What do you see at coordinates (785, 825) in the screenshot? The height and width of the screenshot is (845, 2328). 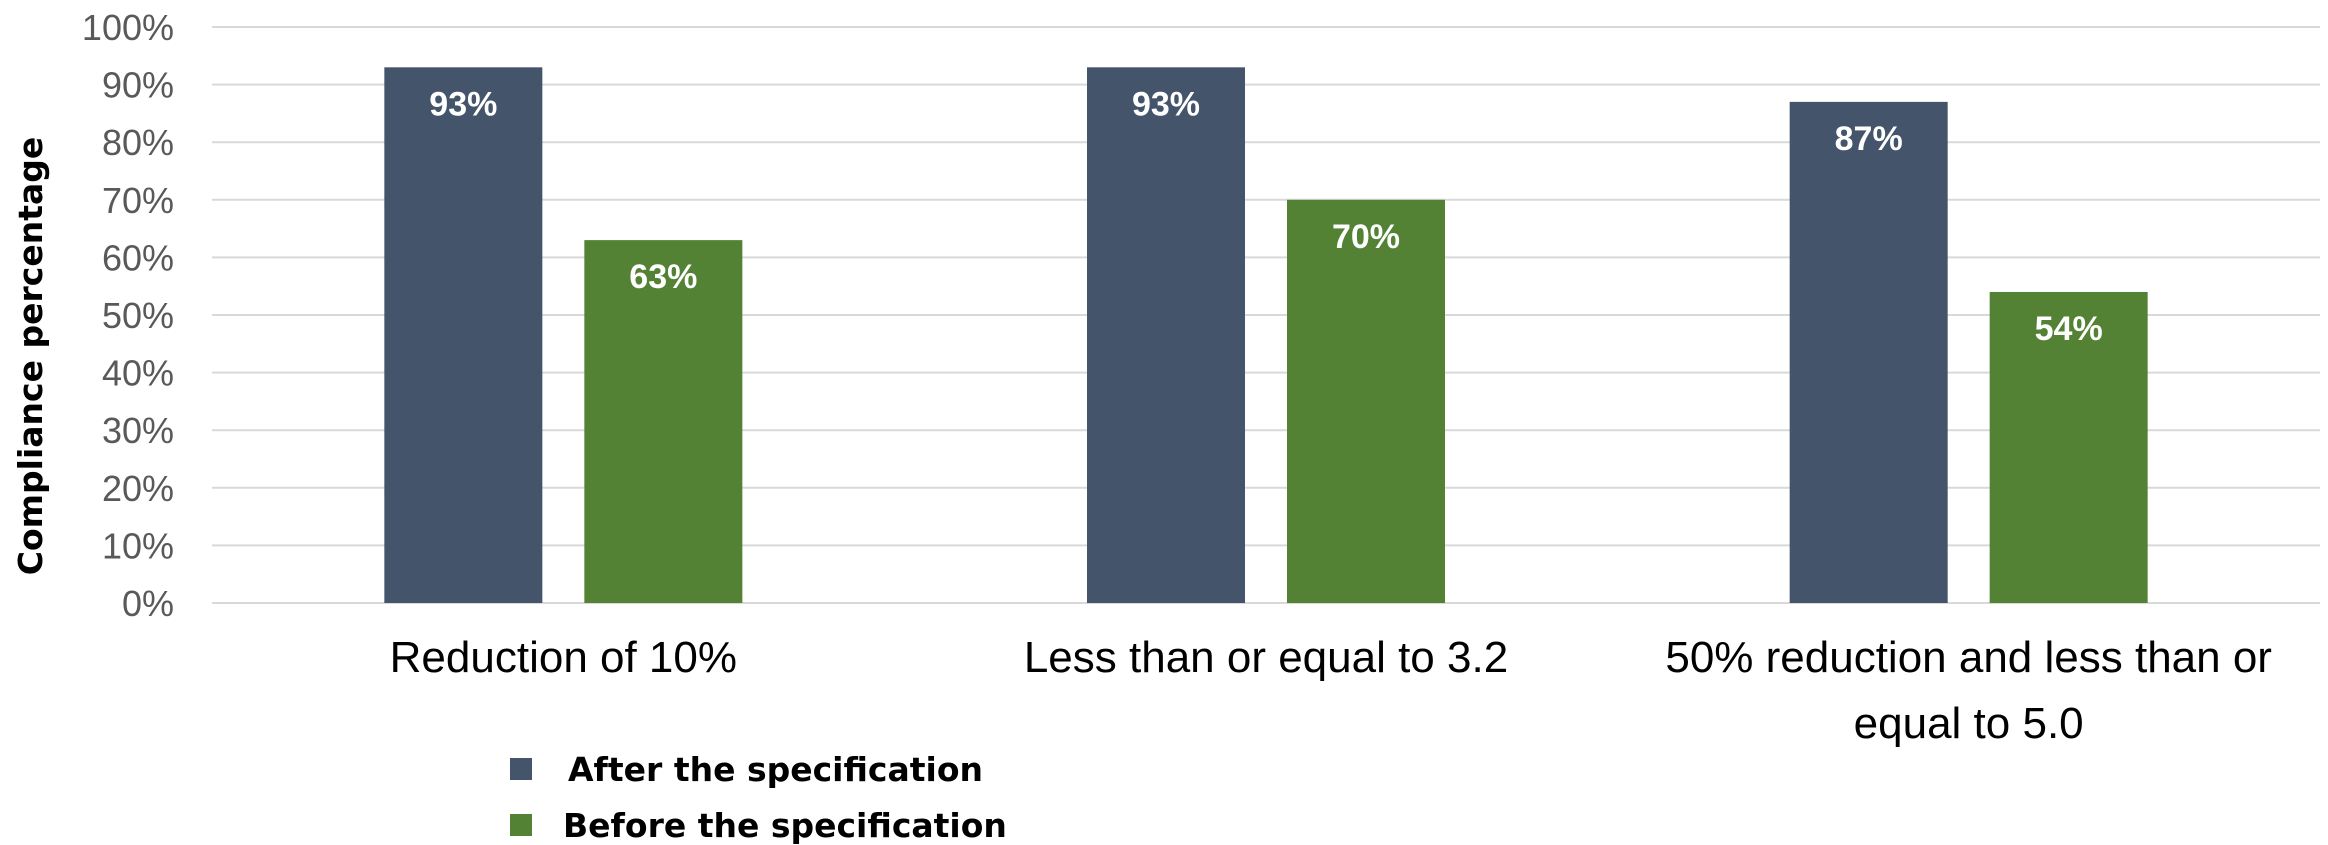 I see `legend-label: Before the specification` at bounding box center [785, 825].